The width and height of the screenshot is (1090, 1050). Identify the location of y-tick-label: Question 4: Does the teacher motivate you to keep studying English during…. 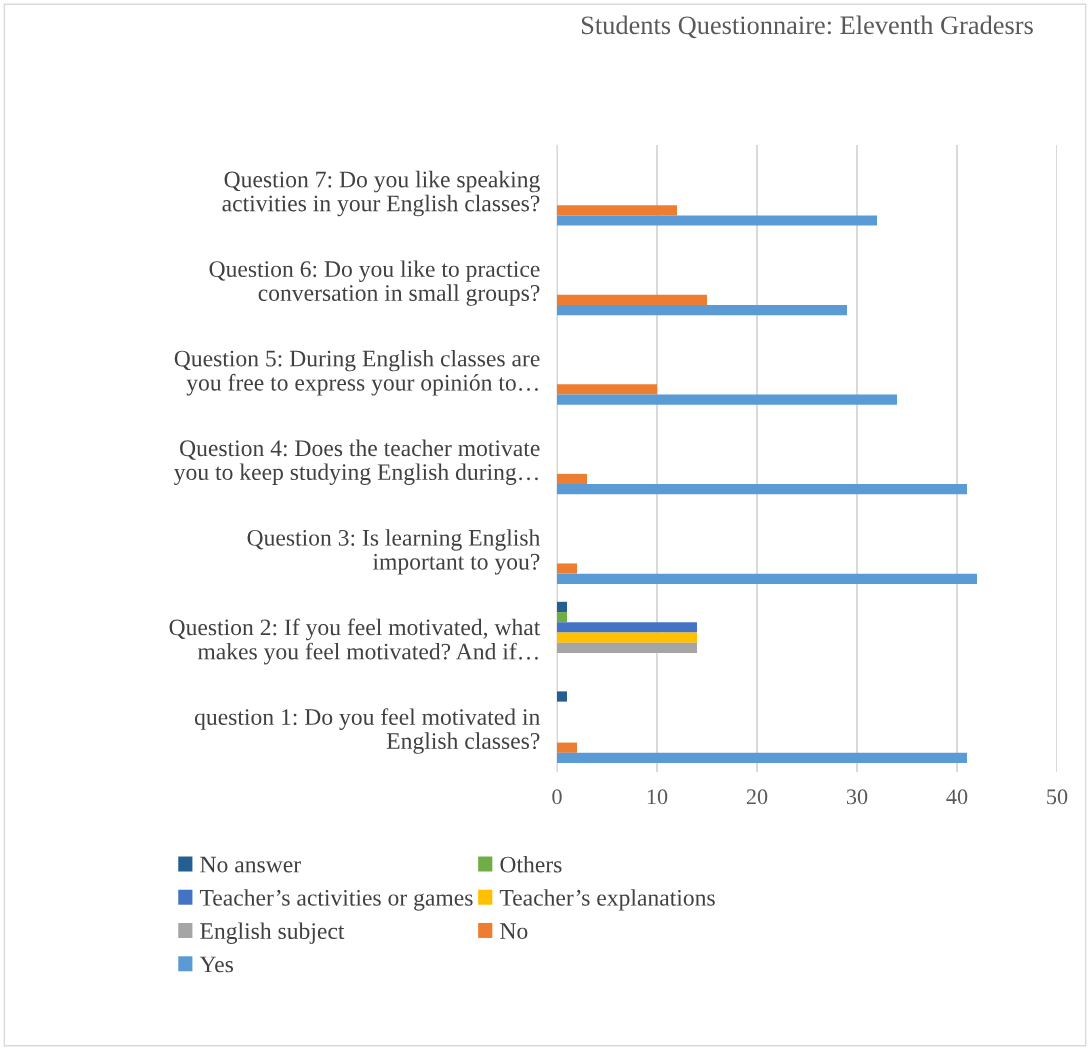
(357, 462).